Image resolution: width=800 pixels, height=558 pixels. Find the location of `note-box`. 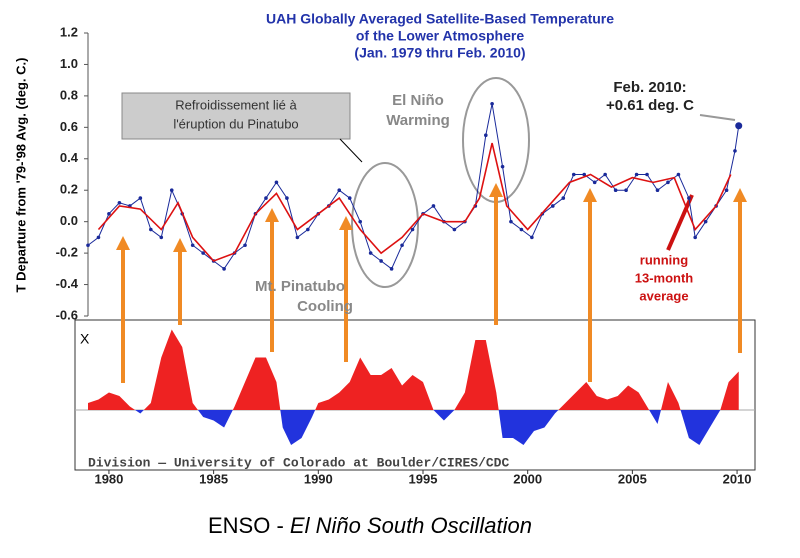

note-box is located at coordinates (236, 116).